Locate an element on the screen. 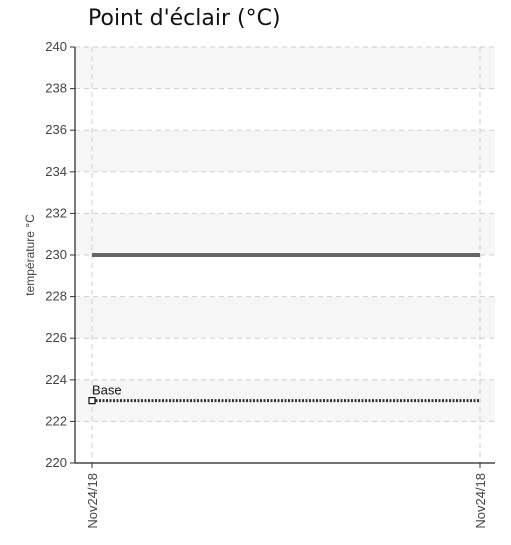 The image size is (511, 545). y-tick-label: 236 is located at coordinates (56, 129).